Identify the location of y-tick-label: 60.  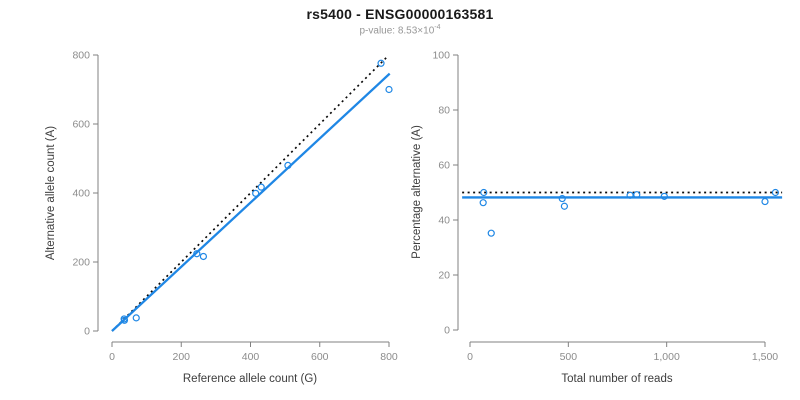
(444, 166).